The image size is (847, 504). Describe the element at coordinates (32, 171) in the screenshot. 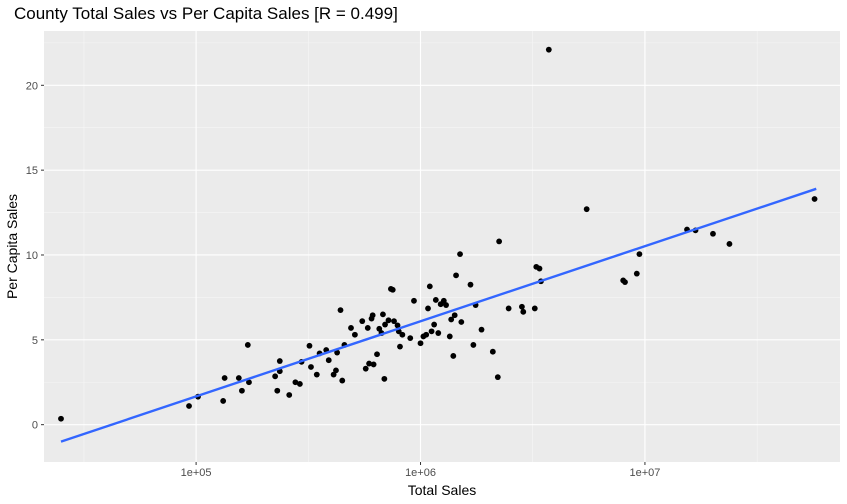

I see `y-tick-label: 15` at that location.